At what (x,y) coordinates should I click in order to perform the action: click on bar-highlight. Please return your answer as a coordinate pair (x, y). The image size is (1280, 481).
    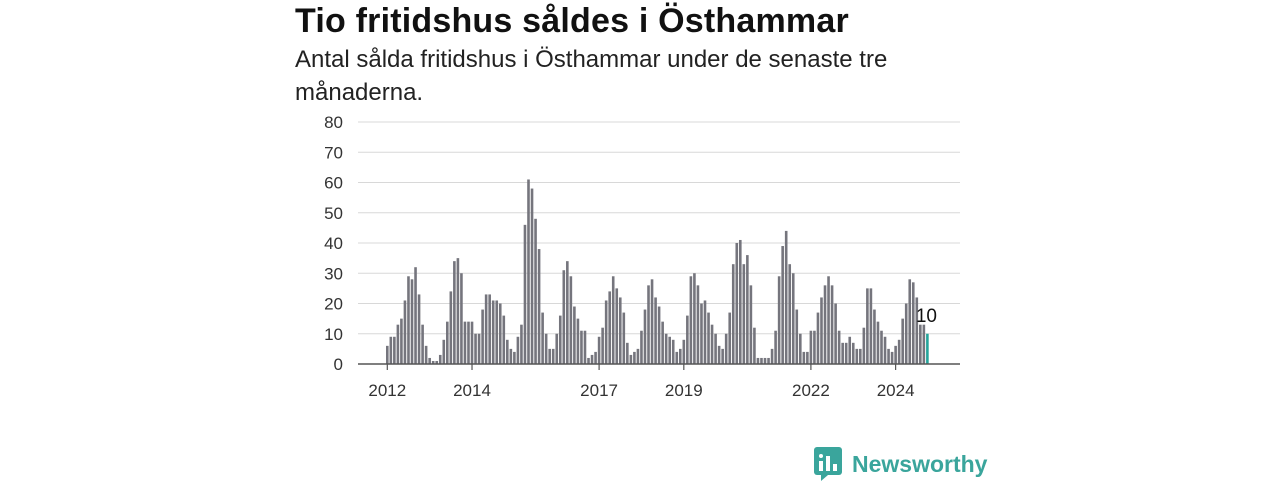
    Looking at the image, I should click on (927, 348).